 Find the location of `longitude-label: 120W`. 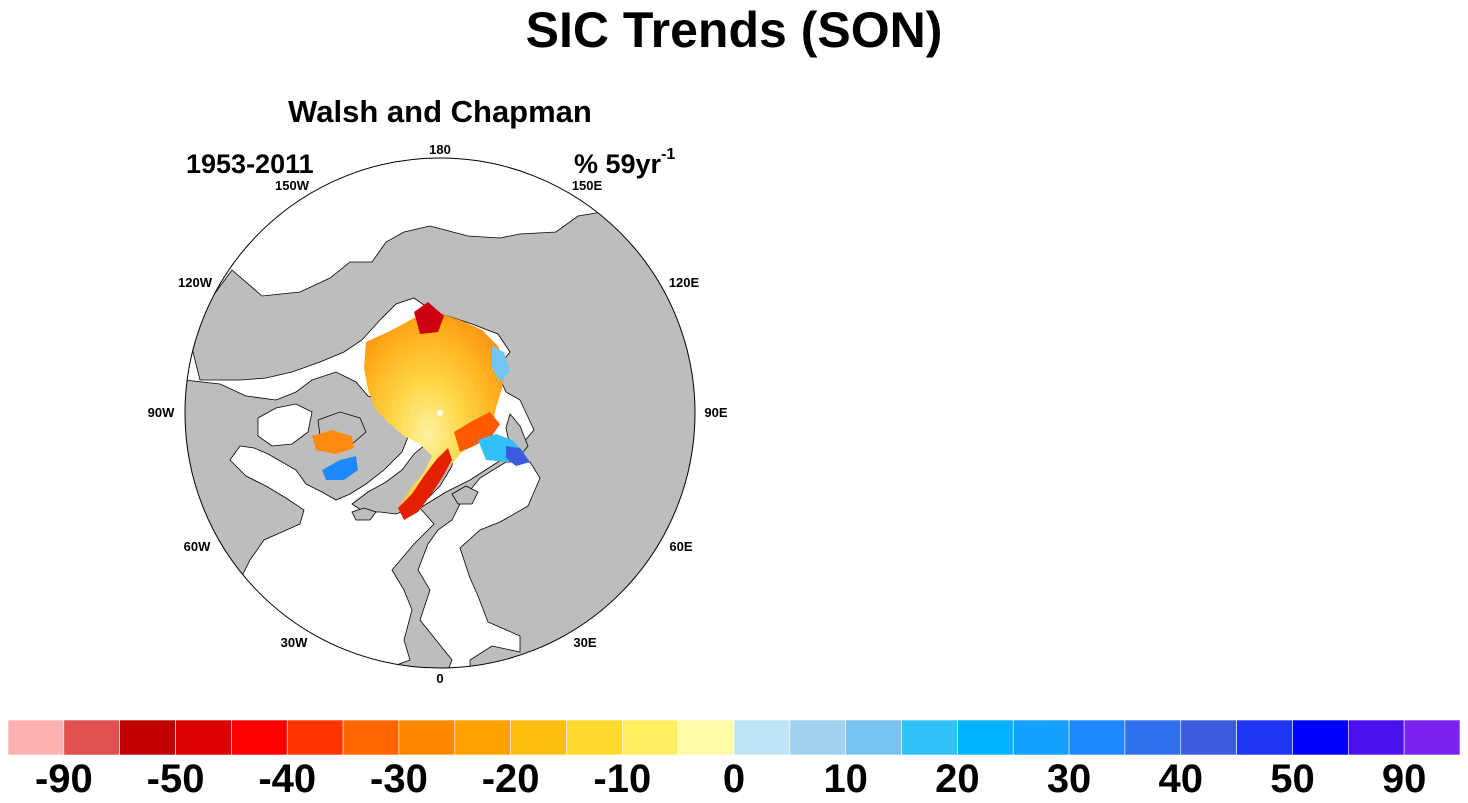

longitude-label: 120W is located at coordinates (195, 282).